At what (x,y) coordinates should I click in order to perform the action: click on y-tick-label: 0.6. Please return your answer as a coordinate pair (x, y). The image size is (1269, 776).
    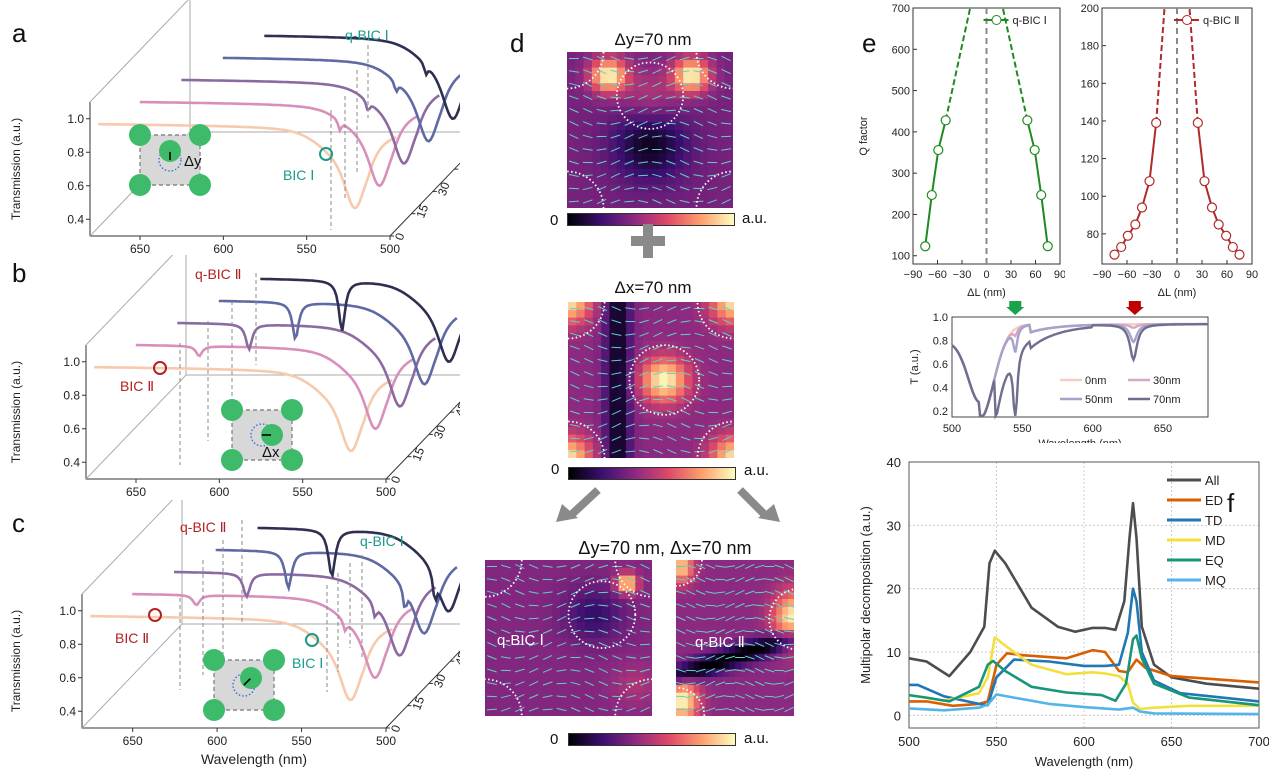
    Looking at the image, I should click on (940, 365).